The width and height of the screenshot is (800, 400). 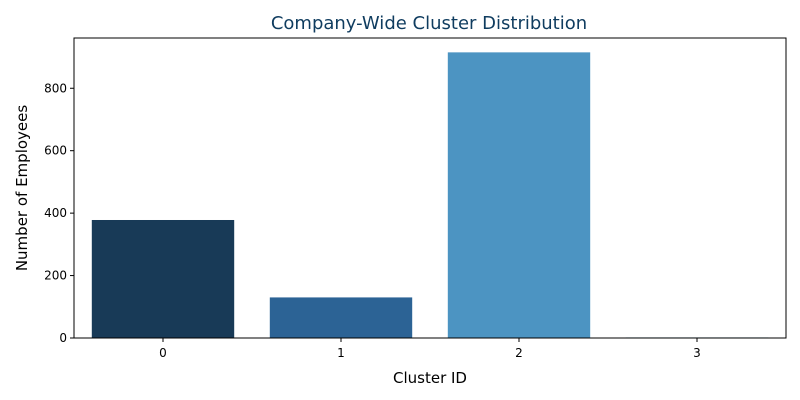 I want to click on x-tick-label: 0, so click(x=163, y=353).